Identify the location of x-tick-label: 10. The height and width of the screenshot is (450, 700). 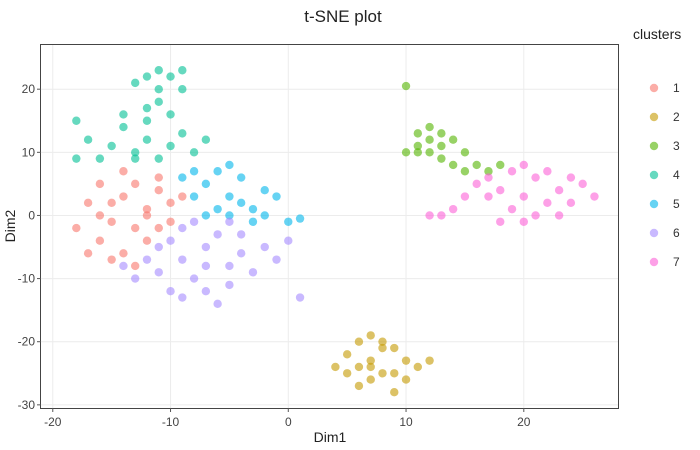
(406, 422).